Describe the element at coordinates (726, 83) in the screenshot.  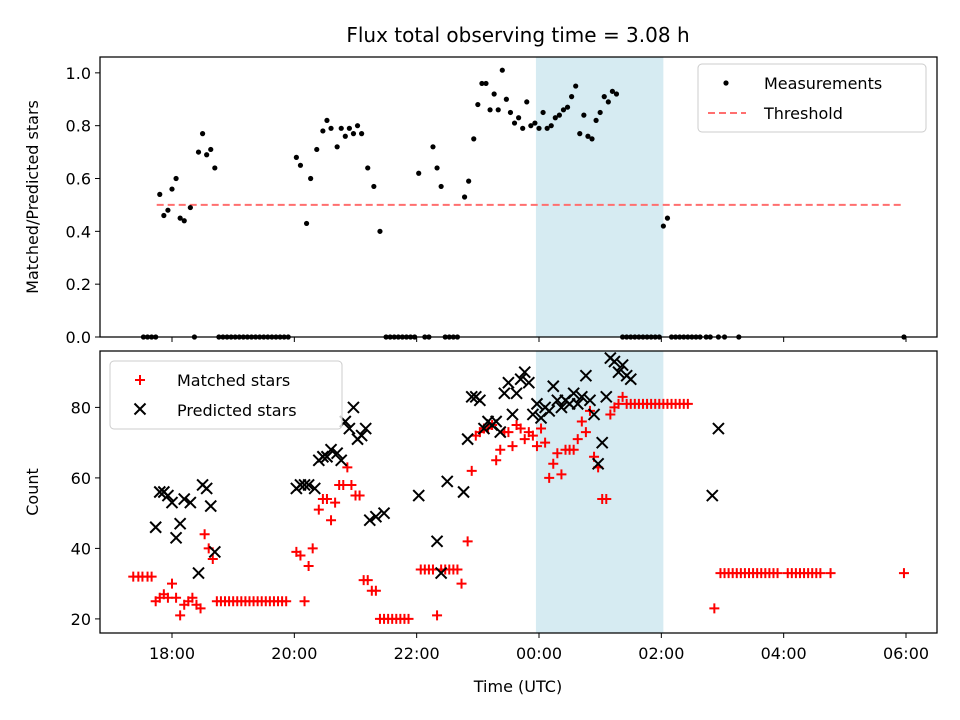
I see `legend-marker-measurements` at that location.